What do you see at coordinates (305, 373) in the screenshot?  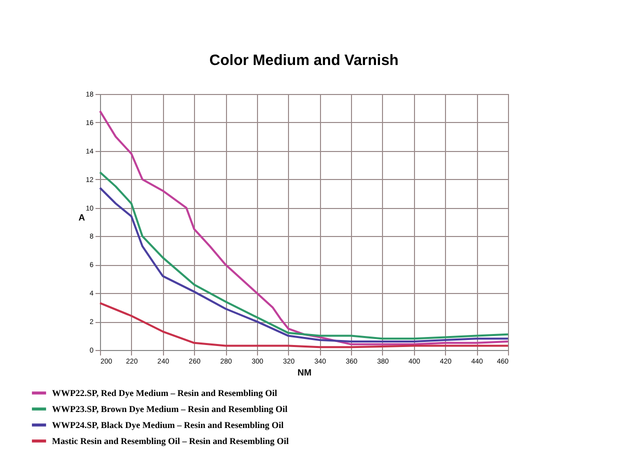 I see `x-axis-title: NM` at bounding box center [305, 373].